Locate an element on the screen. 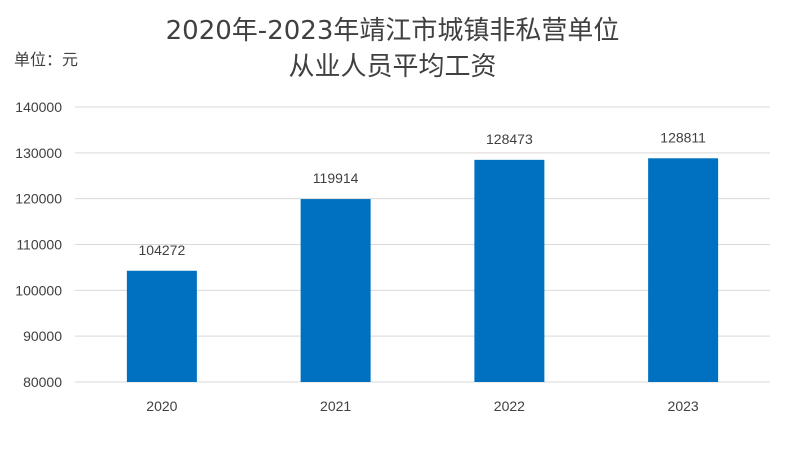  y-tick-label: 120000 is located at coordinates (38, 199).